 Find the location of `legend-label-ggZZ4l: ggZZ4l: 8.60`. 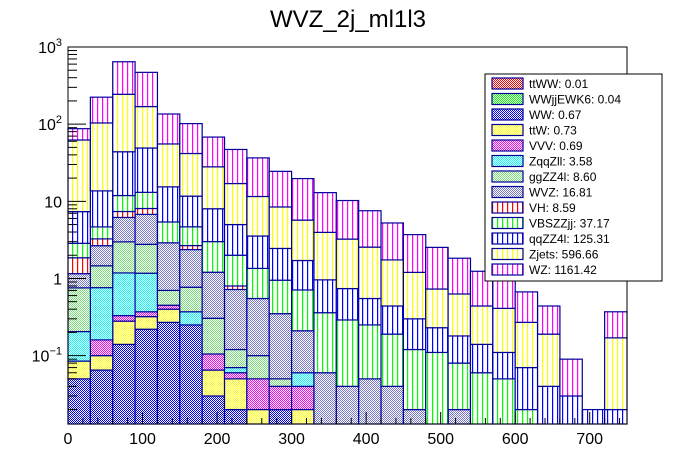

legend-label-ggZZ4l: ggZZ4l: 8.60 is located at coordinates (563, 177).